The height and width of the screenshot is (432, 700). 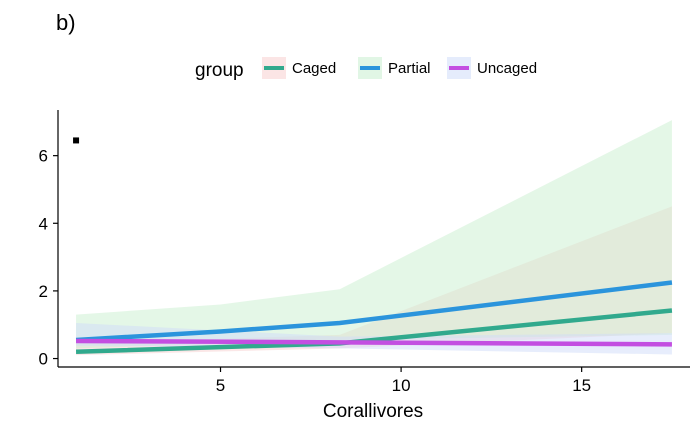 I want to click on line-uncaged, so click(x=374, y=342).